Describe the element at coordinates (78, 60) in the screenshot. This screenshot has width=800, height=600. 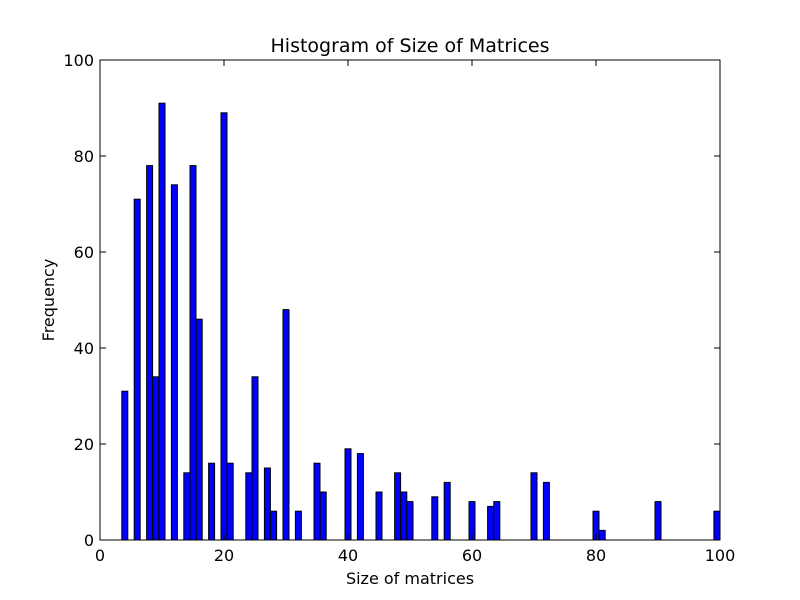
I see `y-tick-label-5: 100` at that location.